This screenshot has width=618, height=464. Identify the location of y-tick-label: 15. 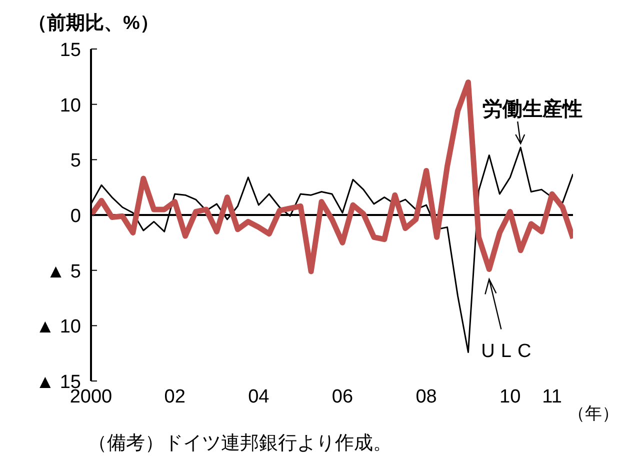
(70, 50).